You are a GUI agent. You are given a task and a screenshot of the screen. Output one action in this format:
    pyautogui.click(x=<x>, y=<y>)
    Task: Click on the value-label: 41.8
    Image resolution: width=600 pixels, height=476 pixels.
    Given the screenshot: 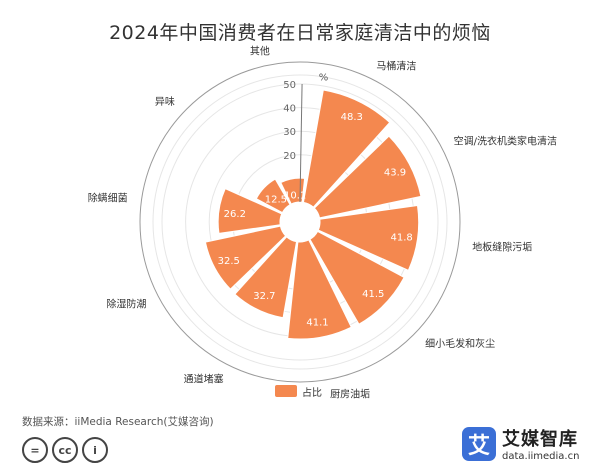 What is the action you would take?
    pyautogui.click(x=402, y=237)
    